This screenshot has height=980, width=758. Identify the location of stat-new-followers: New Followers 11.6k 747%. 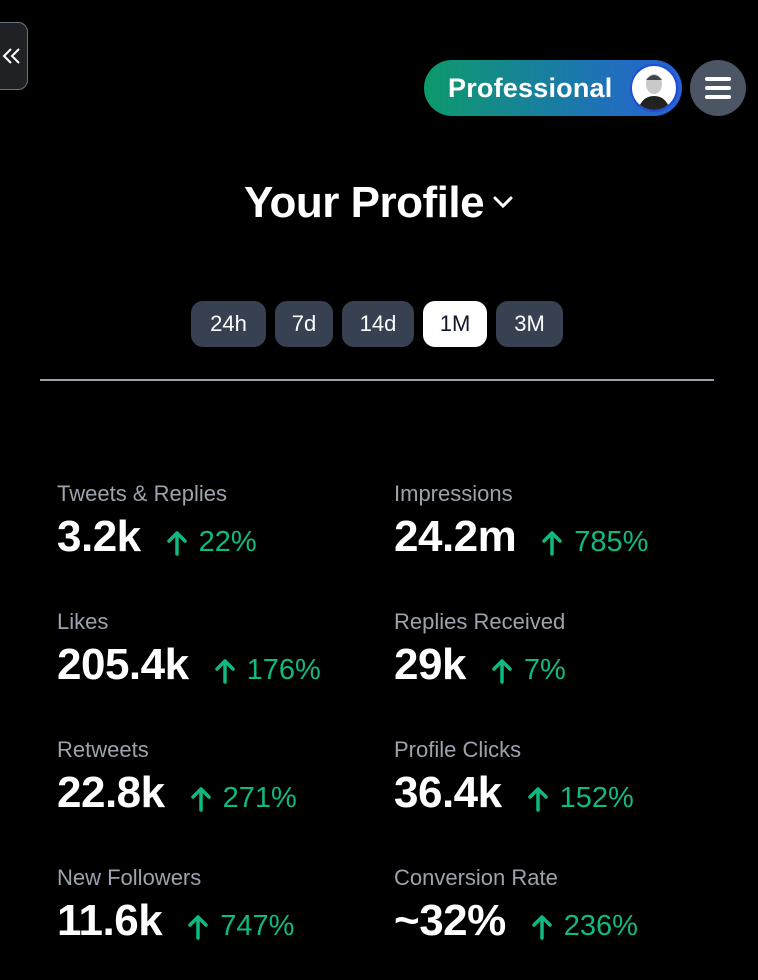
(222, 906).